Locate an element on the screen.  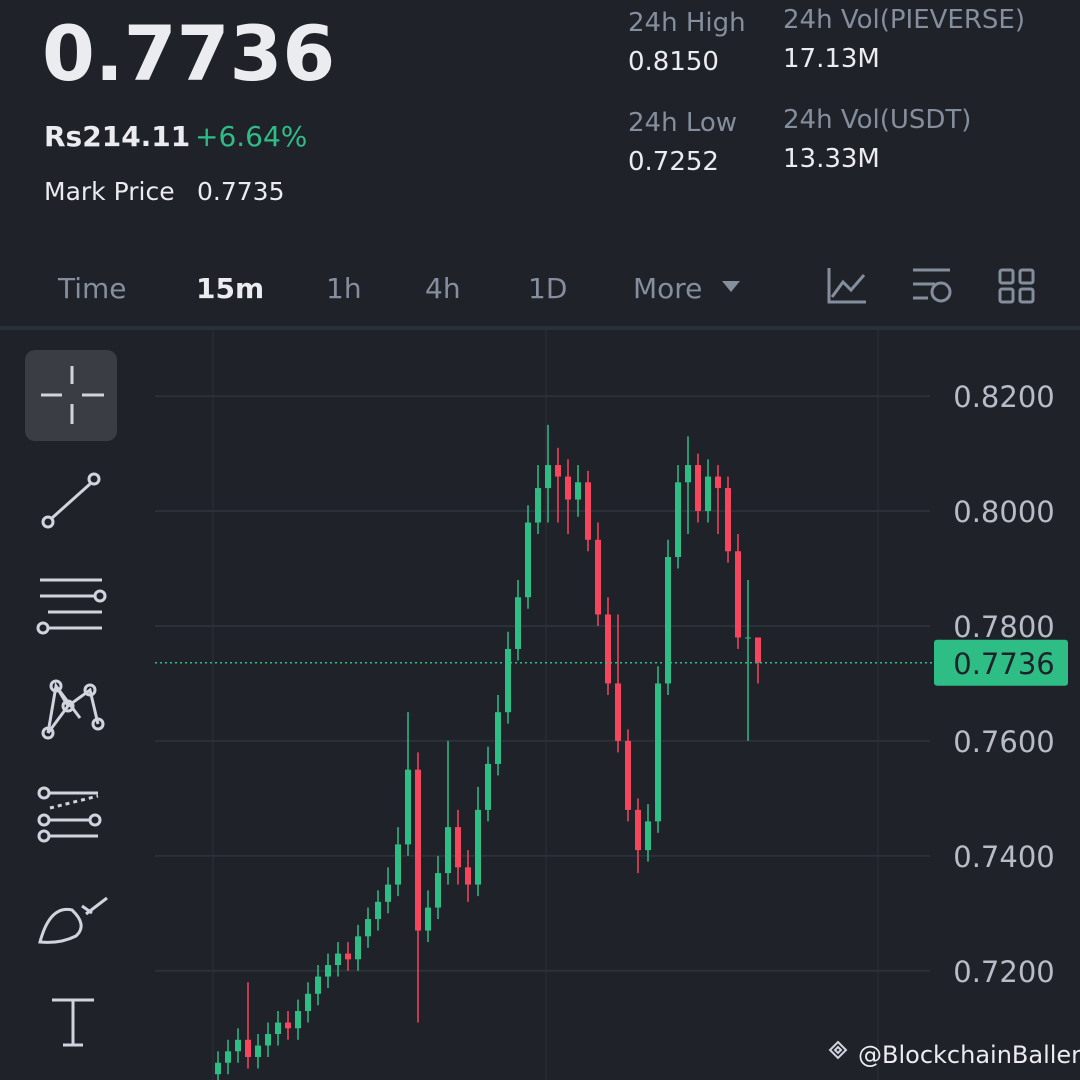
price-change: +6.64% is located at coordinates (251, 136).